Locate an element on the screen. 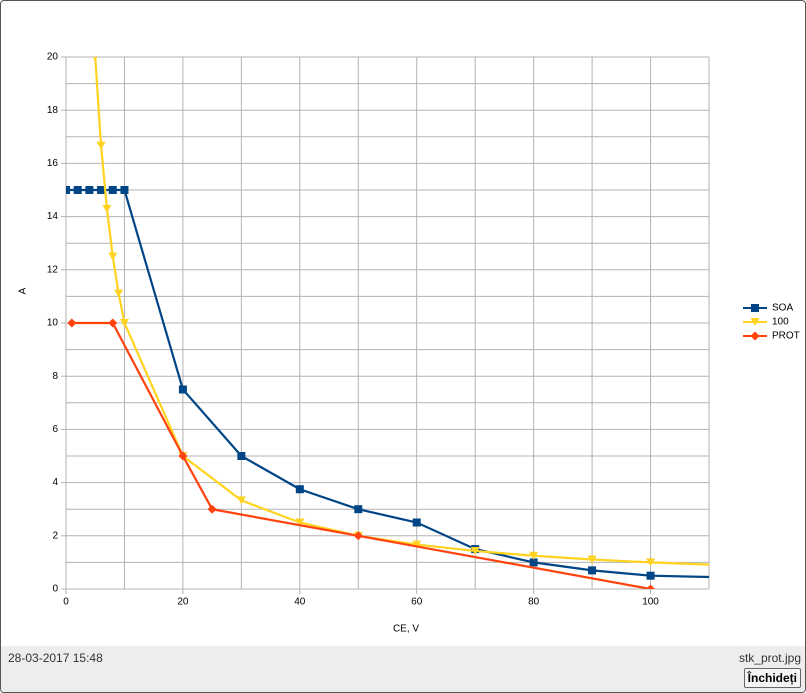 Image resolution: width=806 pixels, height=693 pixels. footer: 28-03-2017 15:48 stk_prot.jpg Închideți is located at coordinates (403, 669).